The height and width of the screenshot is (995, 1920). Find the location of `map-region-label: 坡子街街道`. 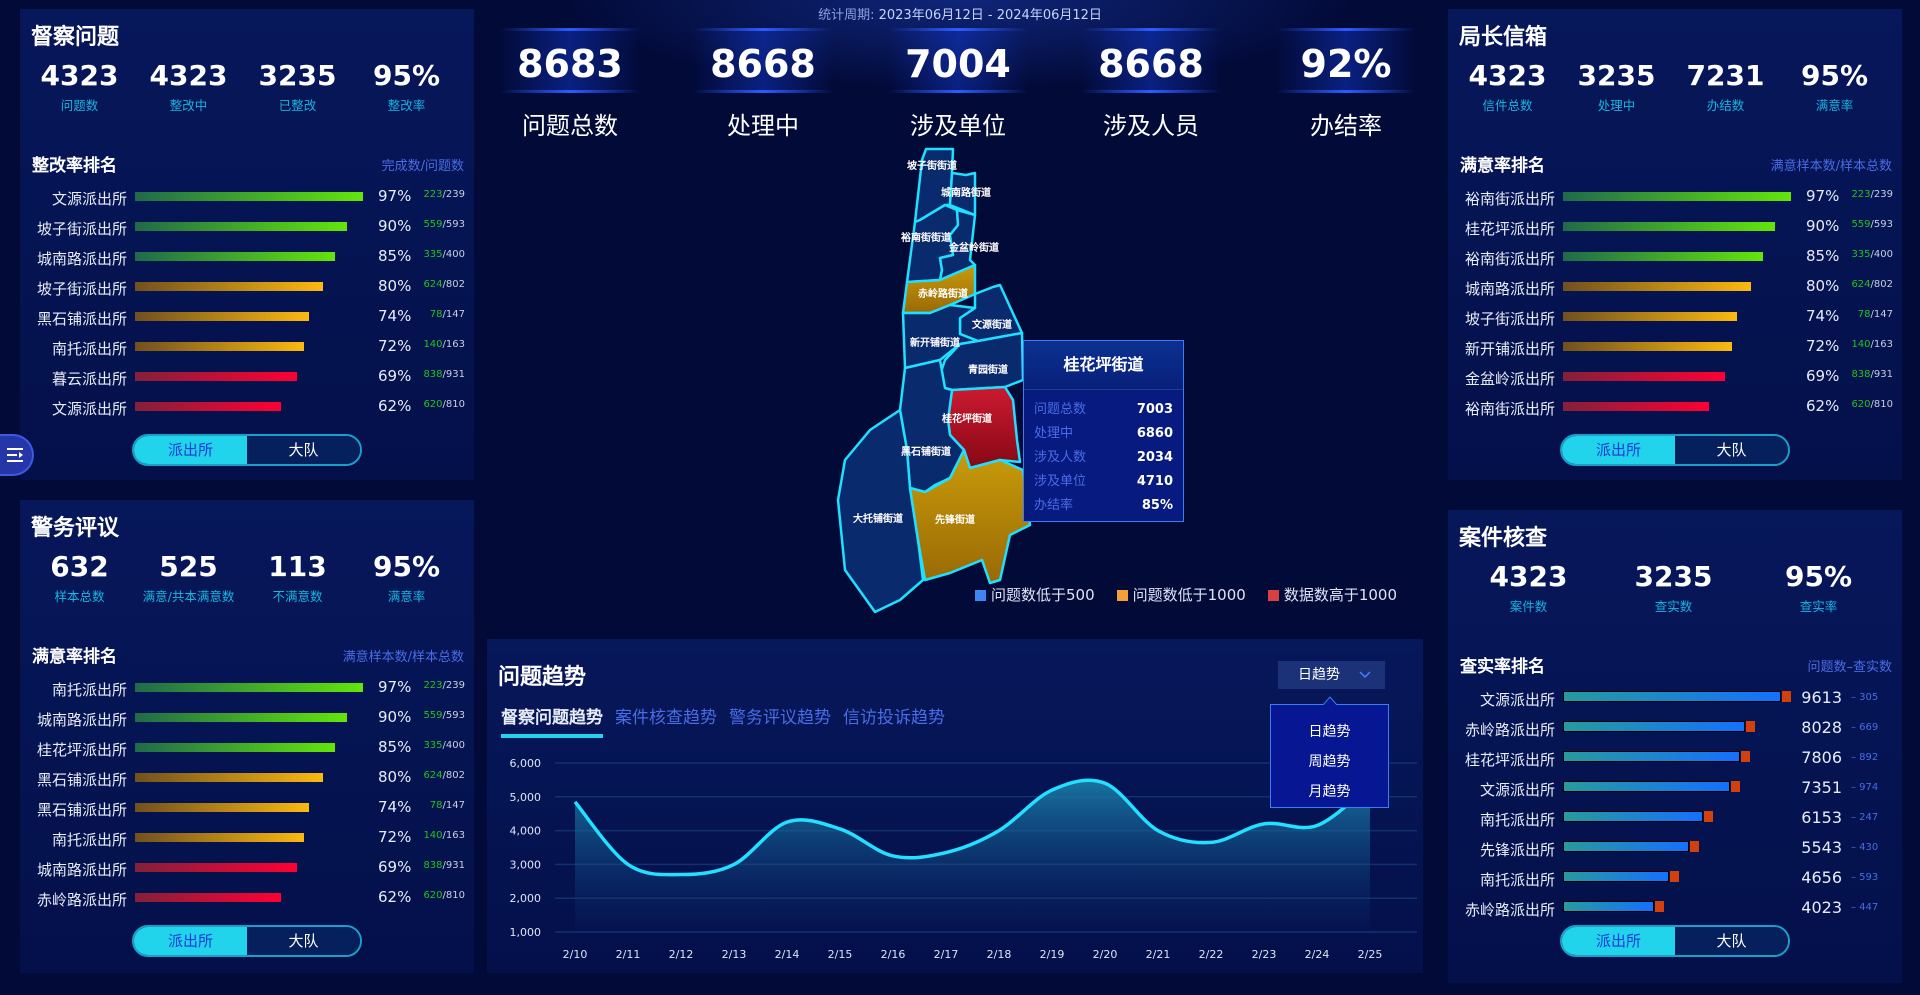

map-region-label: 坡子街街道 is located at coordinates (932, 165).